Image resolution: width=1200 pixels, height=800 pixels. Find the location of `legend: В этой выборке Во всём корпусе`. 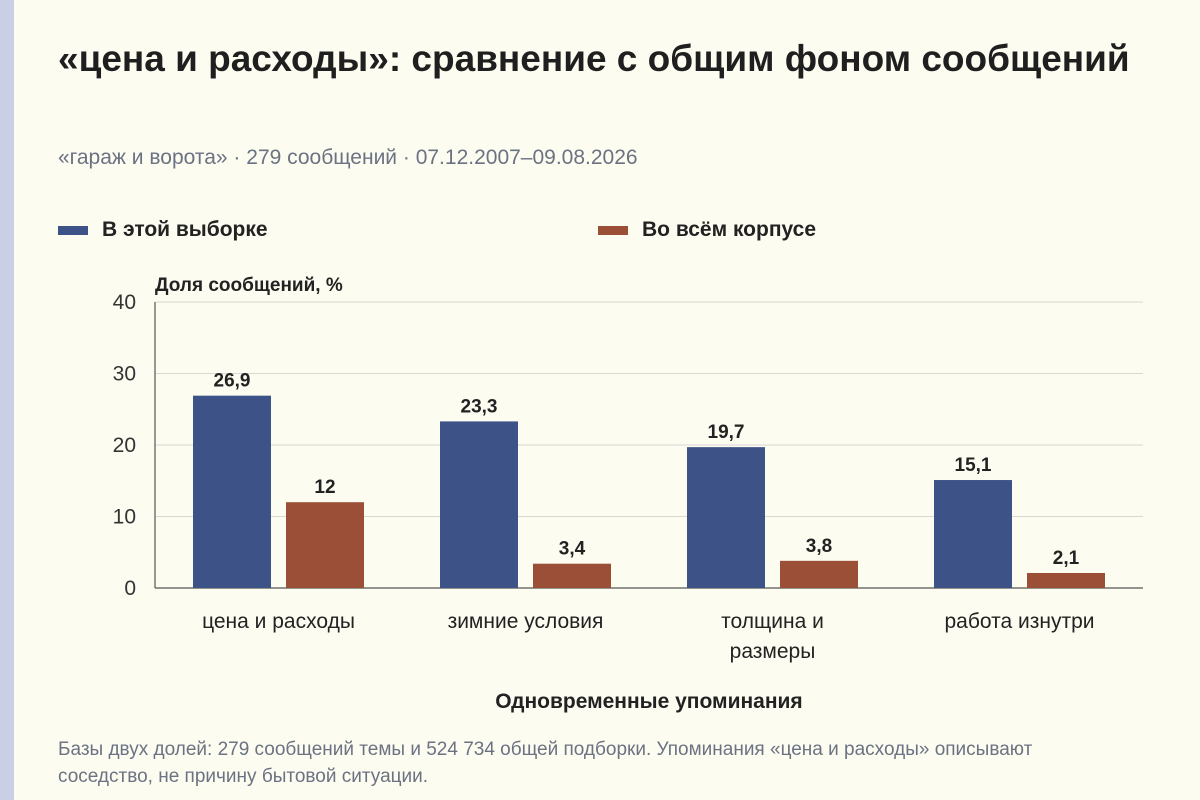

legend: В этой выборке Во всём корпусе is located at coordinates (608, 233).